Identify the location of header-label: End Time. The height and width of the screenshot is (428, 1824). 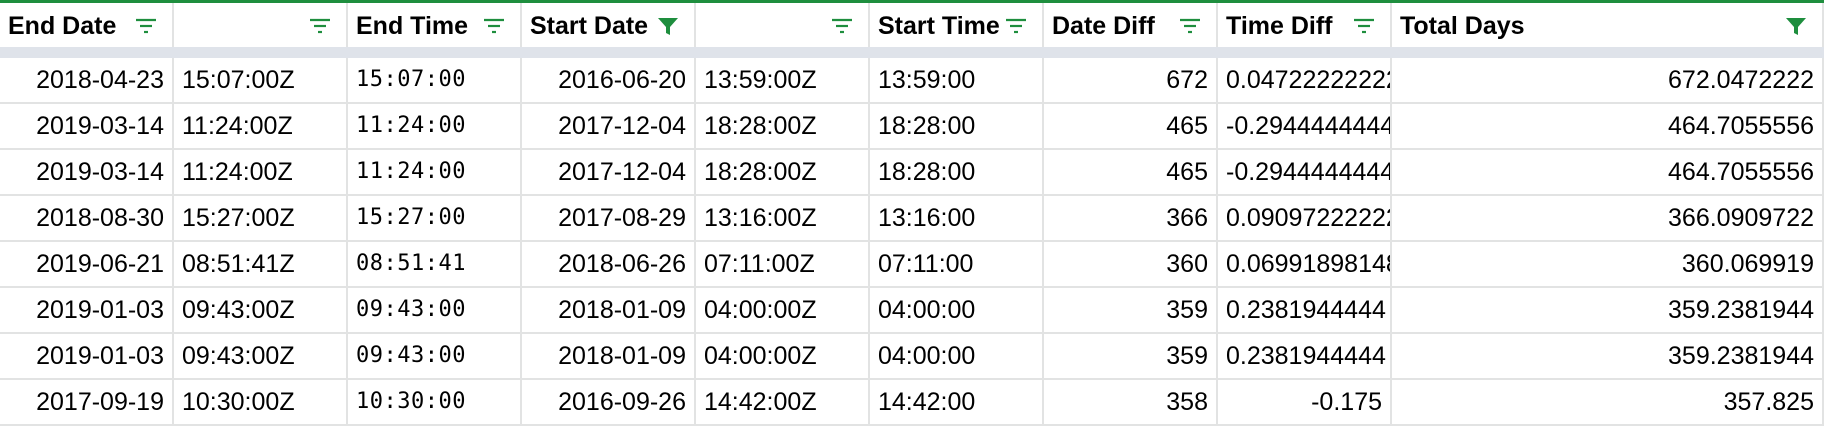
(412, 26).